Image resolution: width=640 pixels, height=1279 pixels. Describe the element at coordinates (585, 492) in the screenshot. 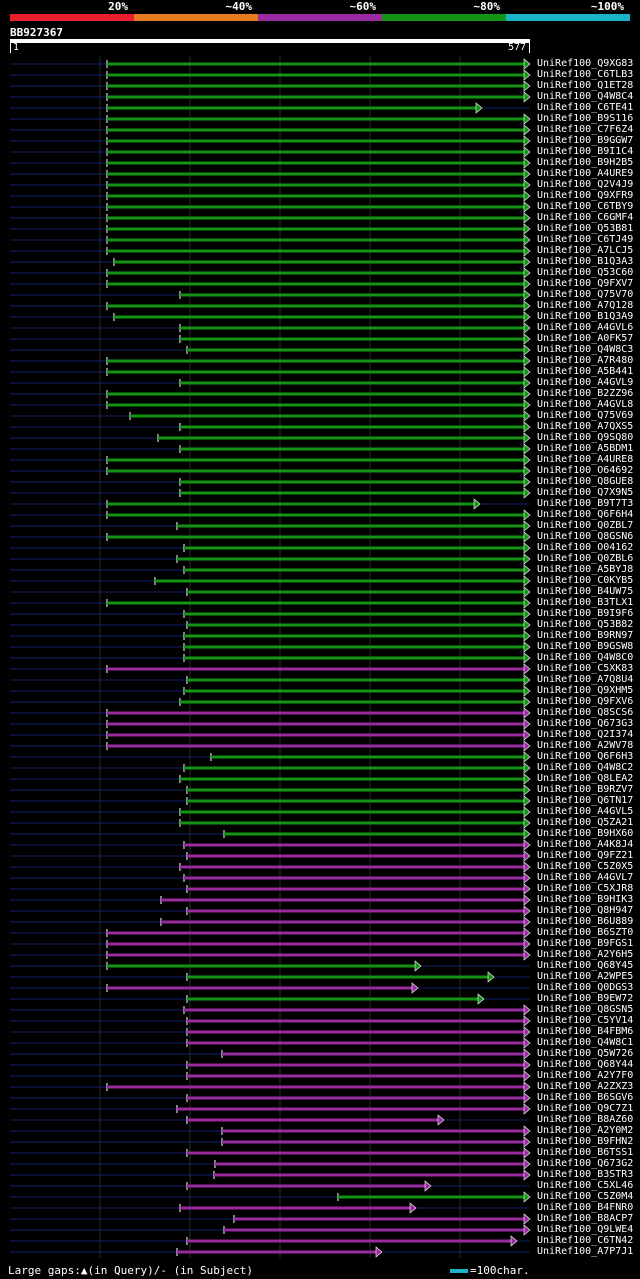

I see `hit-label: UniRef100_Q7X9N5` at that location.